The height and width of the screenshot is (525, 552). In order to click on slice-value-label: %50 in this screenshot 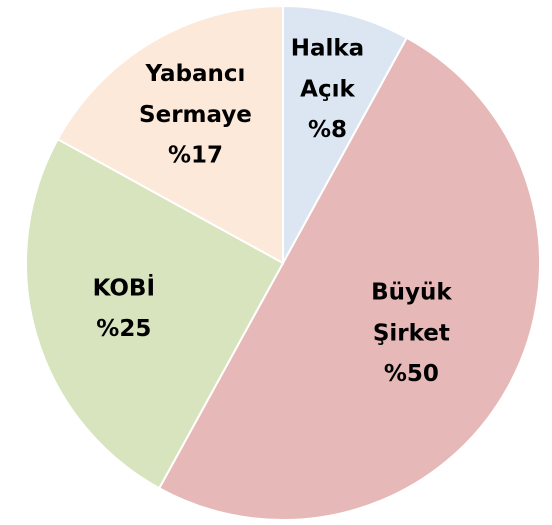, I will do `click(411, 374)`.